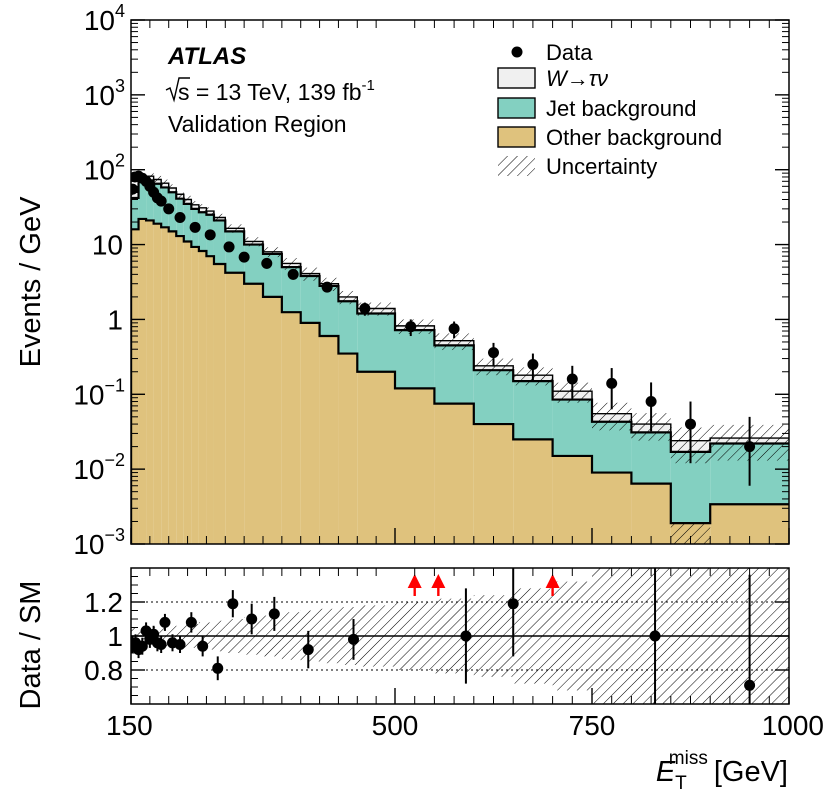 This screenshot has height=801, width=830. I want to click on region-label: Validation Region, so click(257, 124).